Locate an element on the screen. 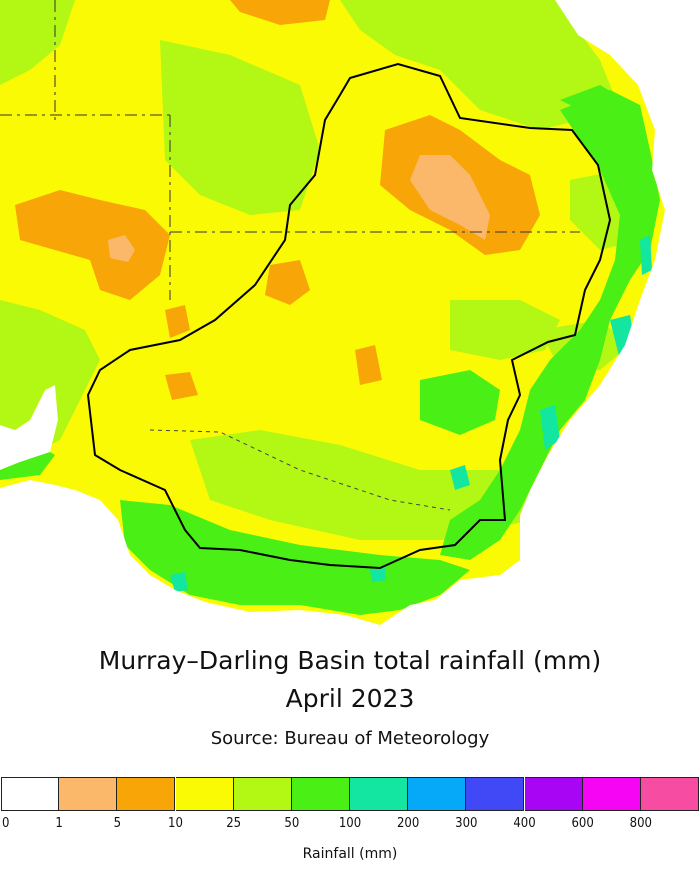  legend-tick-label: 5 is located at coordinates (117, 823).